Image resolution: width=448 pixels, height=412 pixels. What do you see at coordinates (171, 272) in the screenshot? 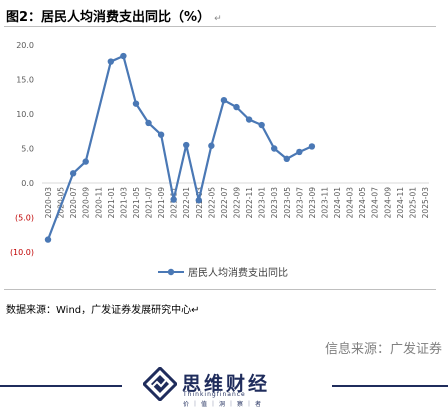
I see `legend-marker` at bounding box center [171, 272].